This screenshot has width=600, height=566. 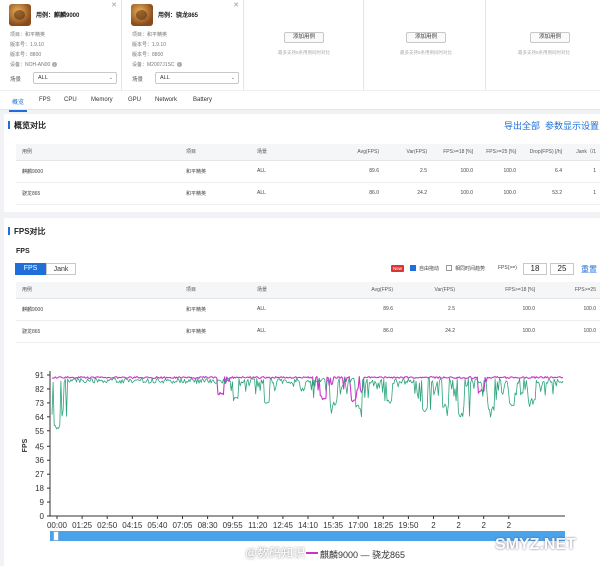 I want to click on tab-fps: FPS, so click(x=45, y=100).